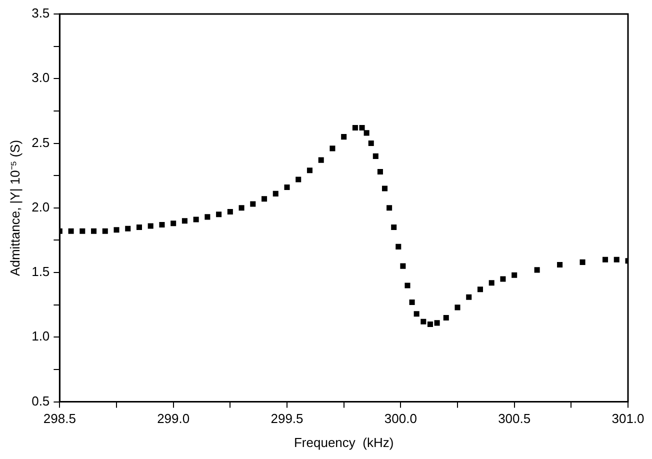 This screenshot has width=652, height=459. I want to click on x-tick-label: 299.0, so click(173, 418).